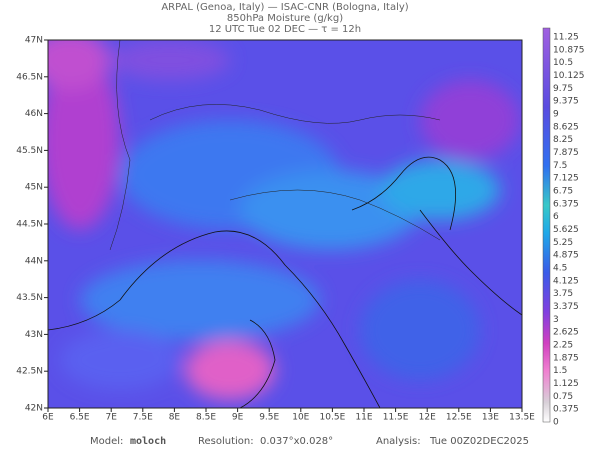 The width and height of the screenshot is (600, 450). I want to click on colorbar, so click(546, 225).